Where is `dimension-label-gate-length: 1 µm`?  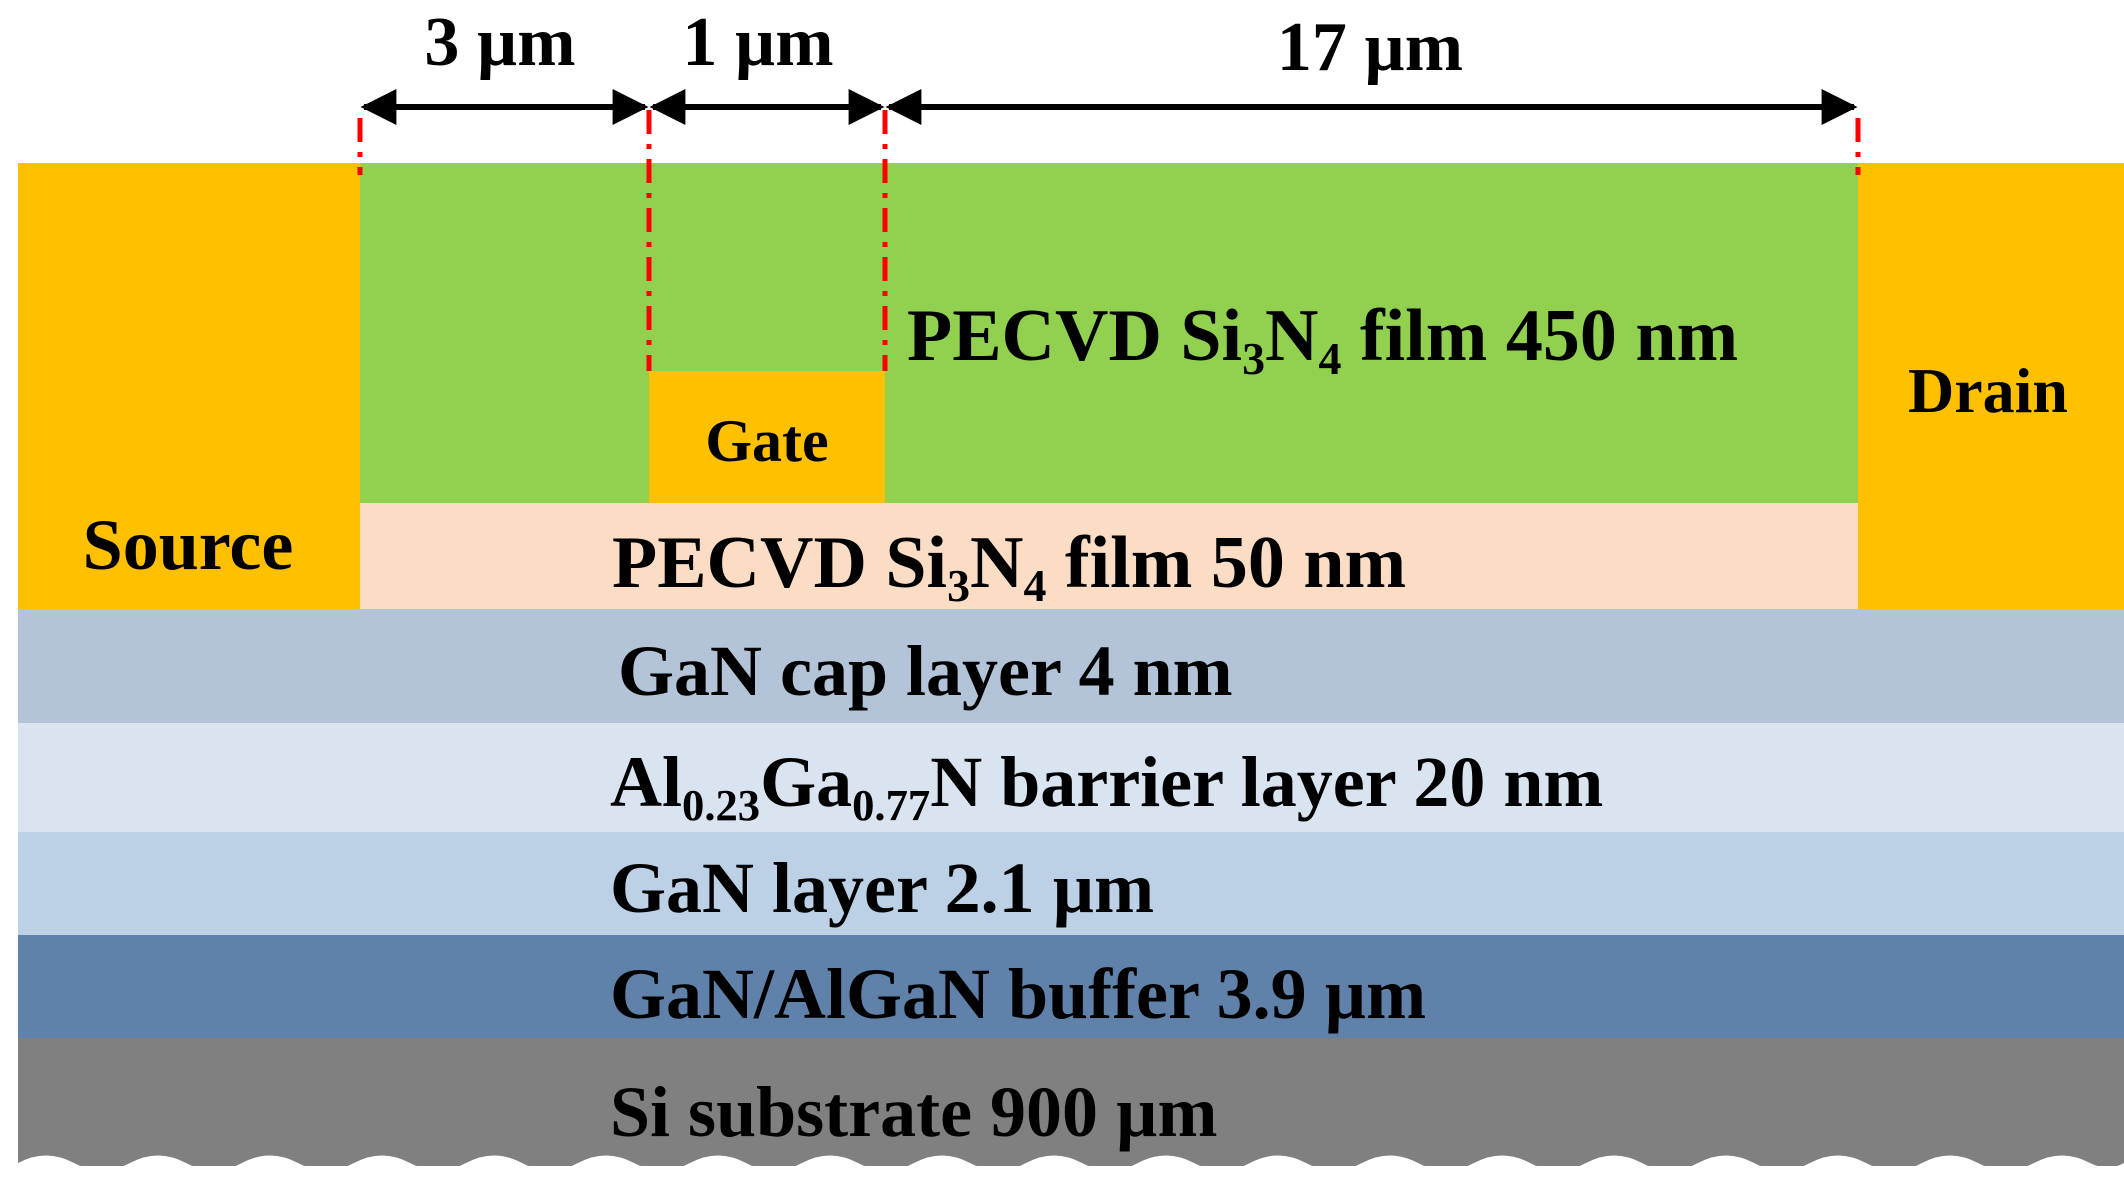 dimension-label-gate-length: 1 µm is located at coordinates (757, 42).